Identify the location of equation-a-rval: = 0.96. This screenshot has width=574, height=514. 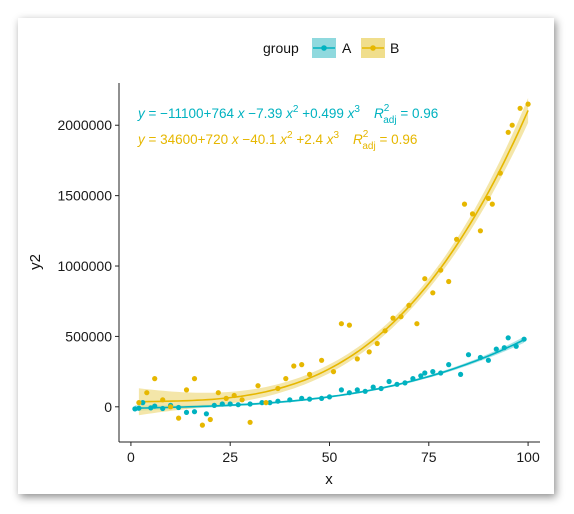
(418, 113).